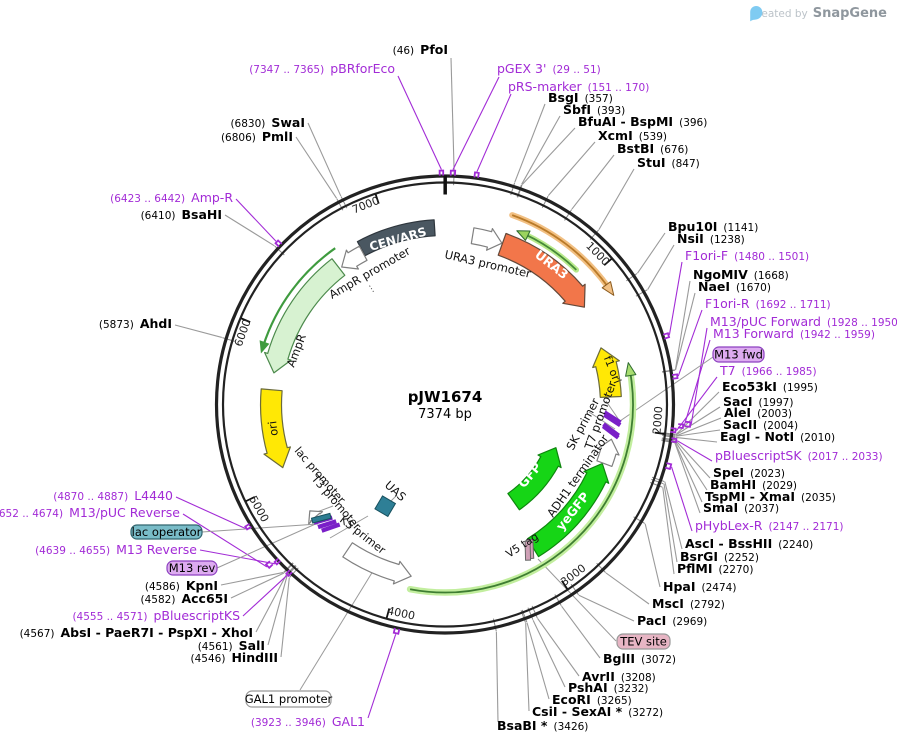 The image size is (897, 748). I want to click on gal1-pointer-line, so click(382, 676).